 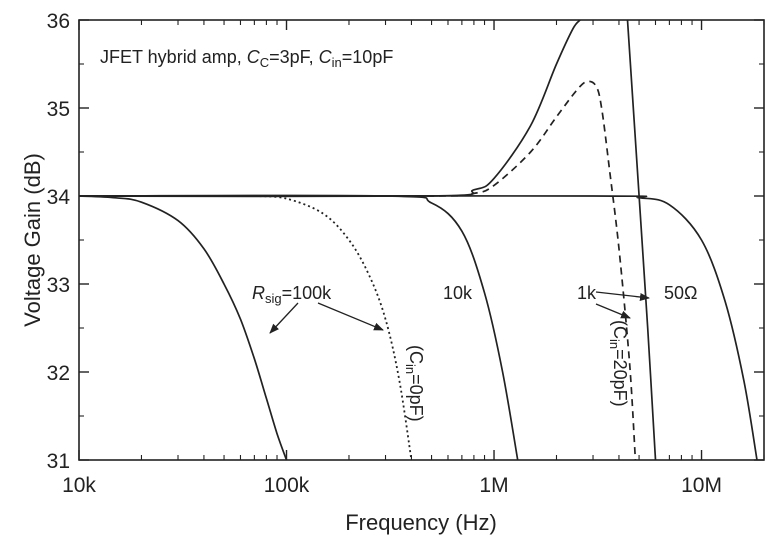 I want to click on y-tick-label: 34, so click(x=59, y=197).